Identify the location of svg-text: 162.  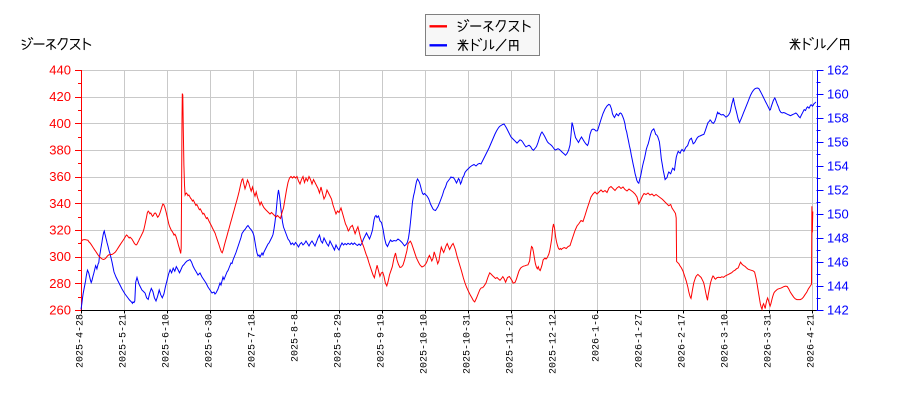
(838, 70).